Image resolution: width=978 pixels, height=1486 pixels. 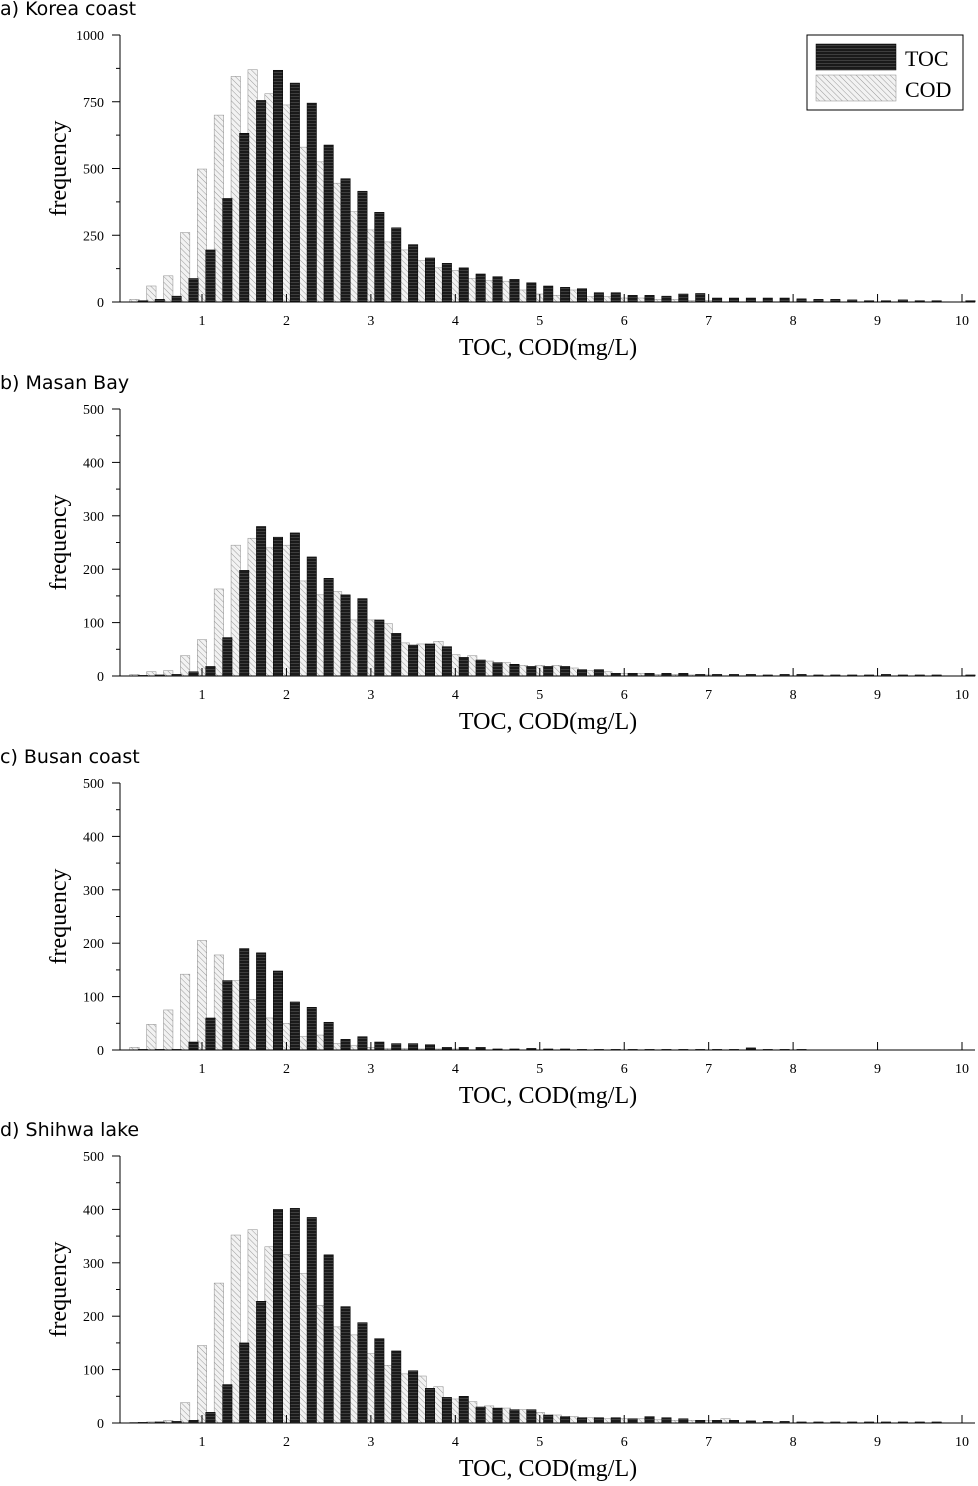 What do you see at coordinates (93, 570) in the screenshot?
I see `y-tick-label: 200` at bounding box center [93, 570].